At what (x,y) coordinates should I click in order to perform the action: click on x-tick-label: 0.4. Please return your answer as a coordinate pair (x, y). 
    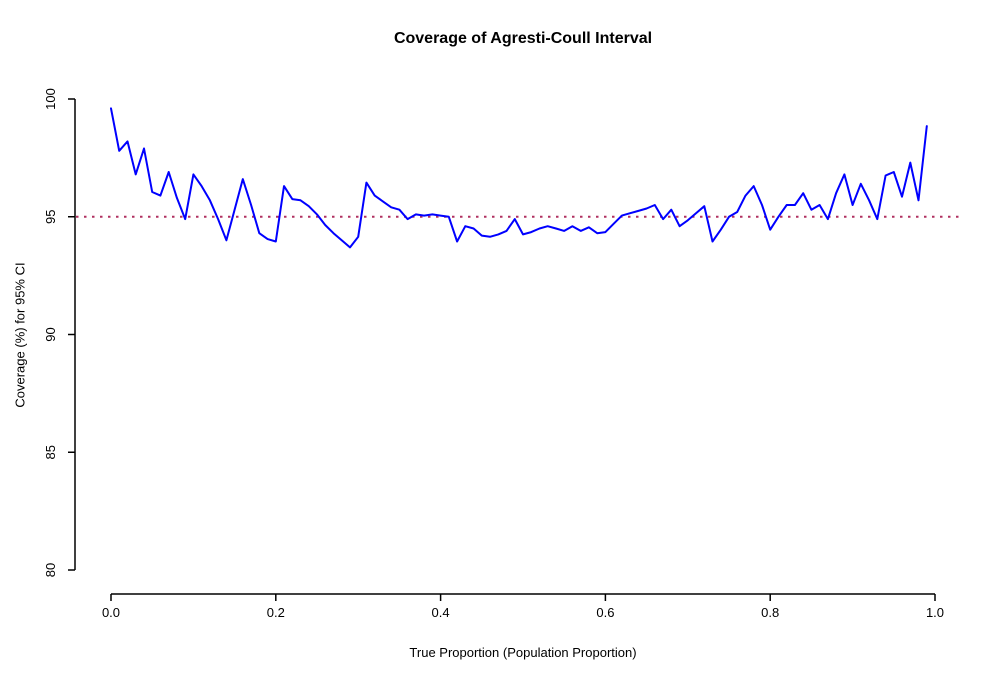
    Looking at the image, I should click on (441, 612).